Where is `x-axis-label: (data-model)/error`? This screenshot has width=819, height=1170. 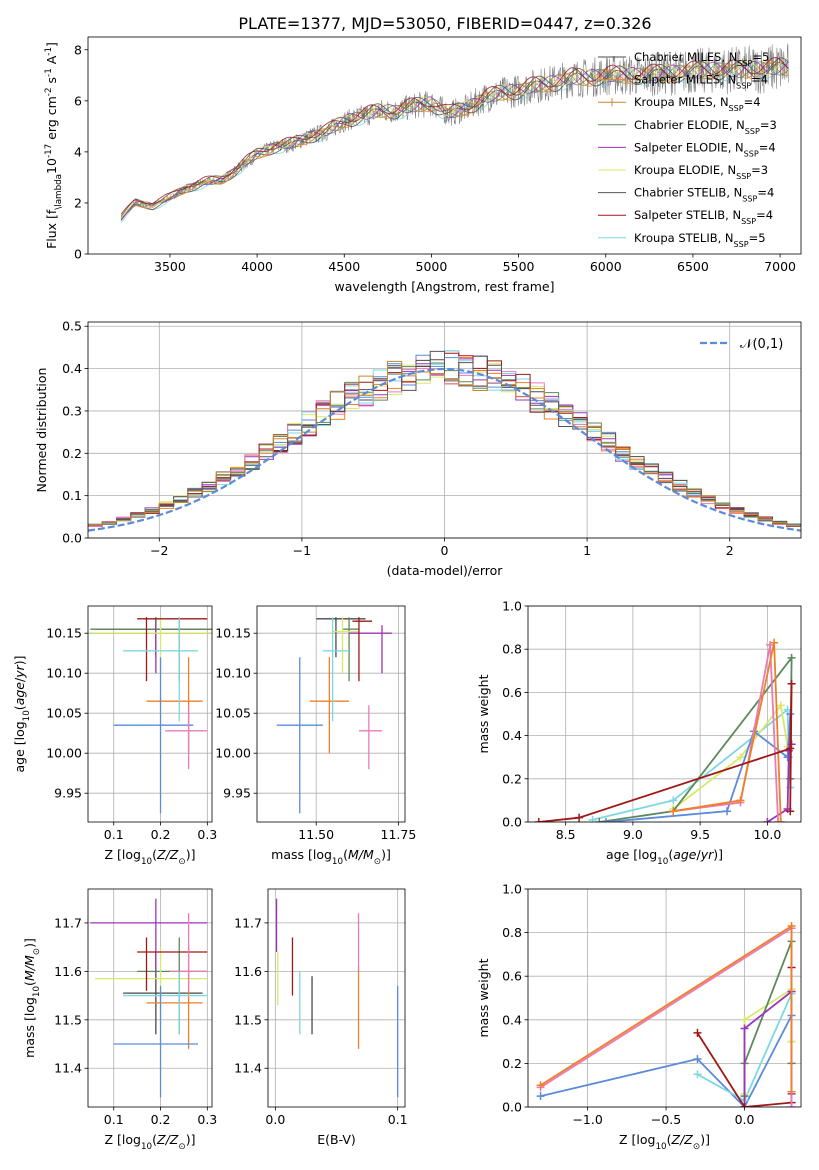 x-axis-label: (data-model)/error is located at coordinates (445, 570).